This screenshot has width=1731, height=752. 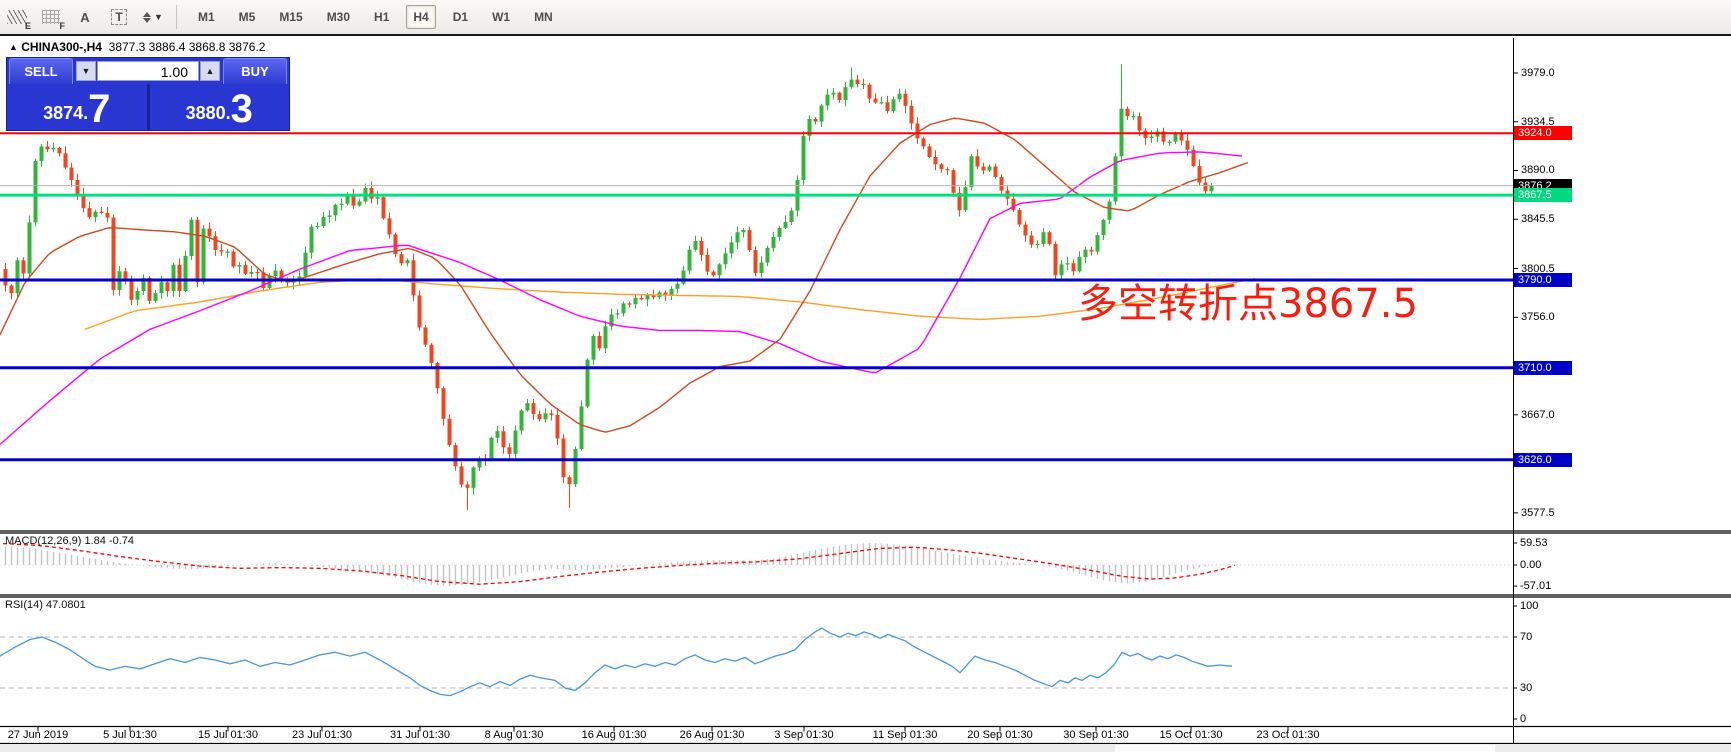 What do you see at coordinates (13, 47) in the screenshot?
I see `collapse-triangle-icon: ▲` at bounding box center [13, 47].